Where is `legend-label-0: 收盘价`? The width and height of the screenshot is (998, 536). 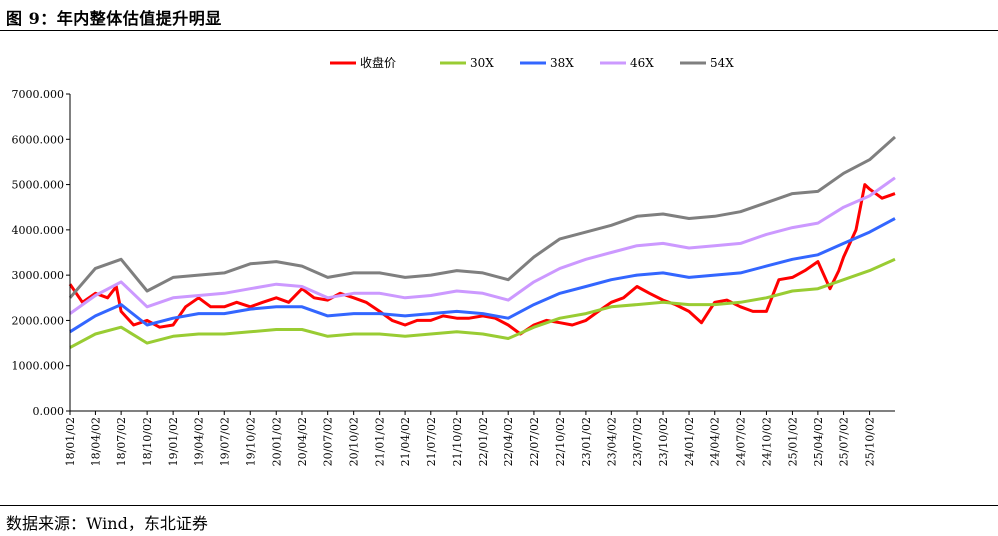
legend-label-0: 收盘价 is located at coordinates (378, 62).